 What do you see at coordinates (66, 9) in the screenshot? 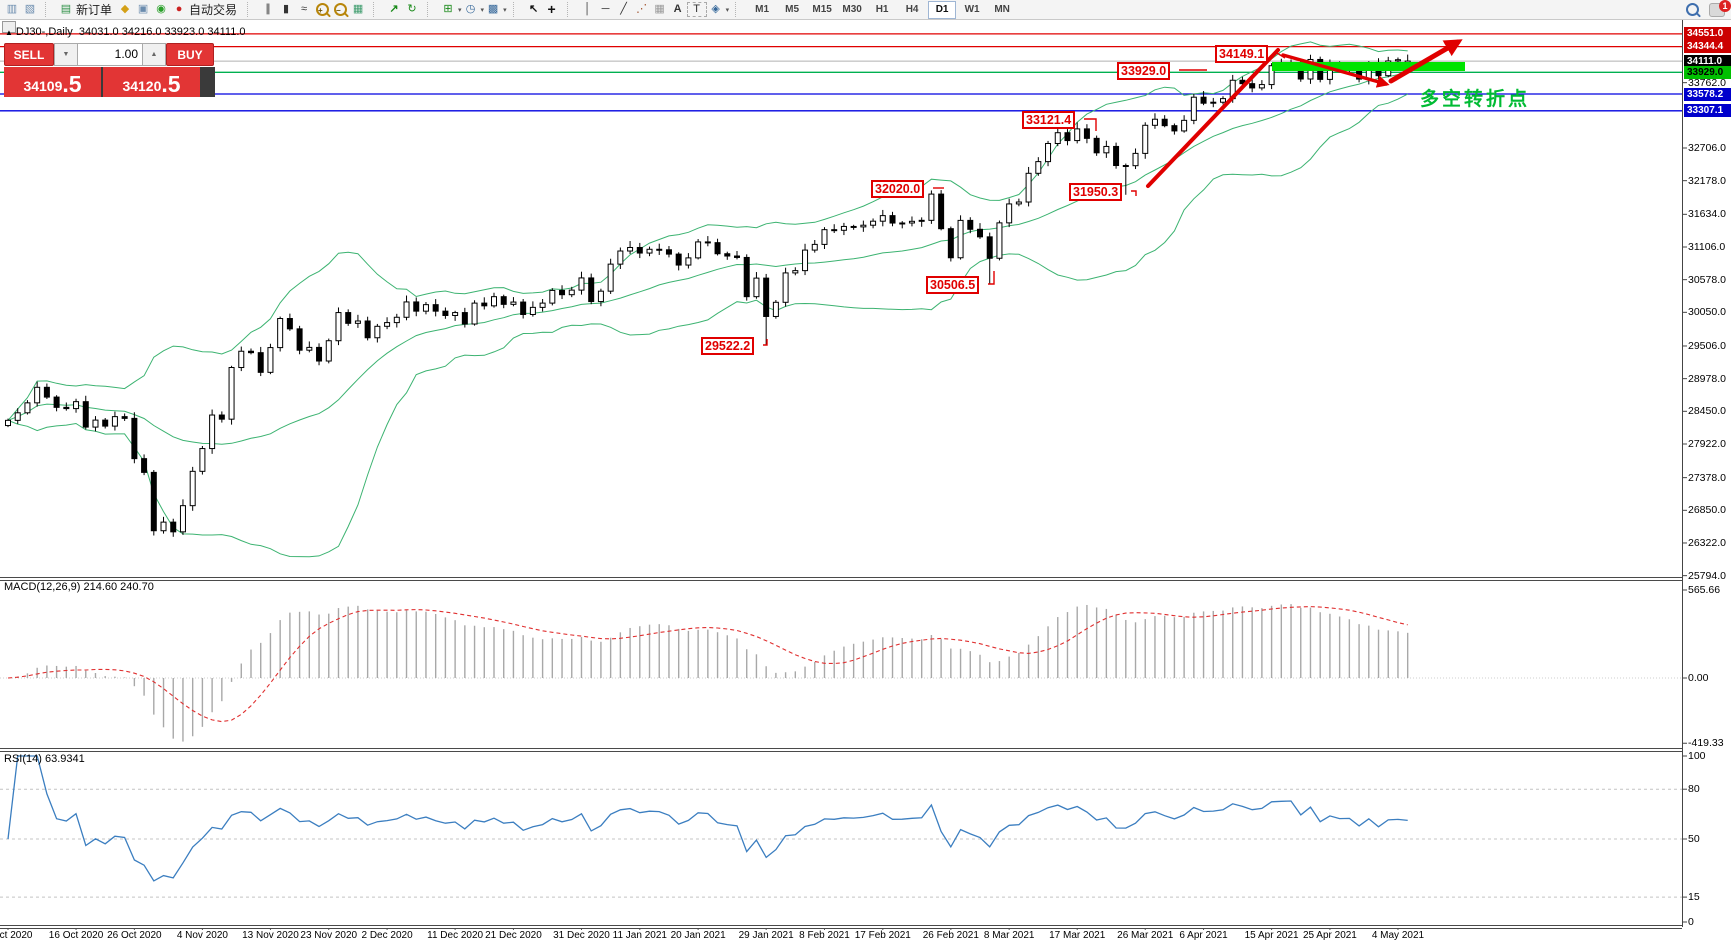
I see `new-order-icon: ▤` at bounding box center [66, 9].